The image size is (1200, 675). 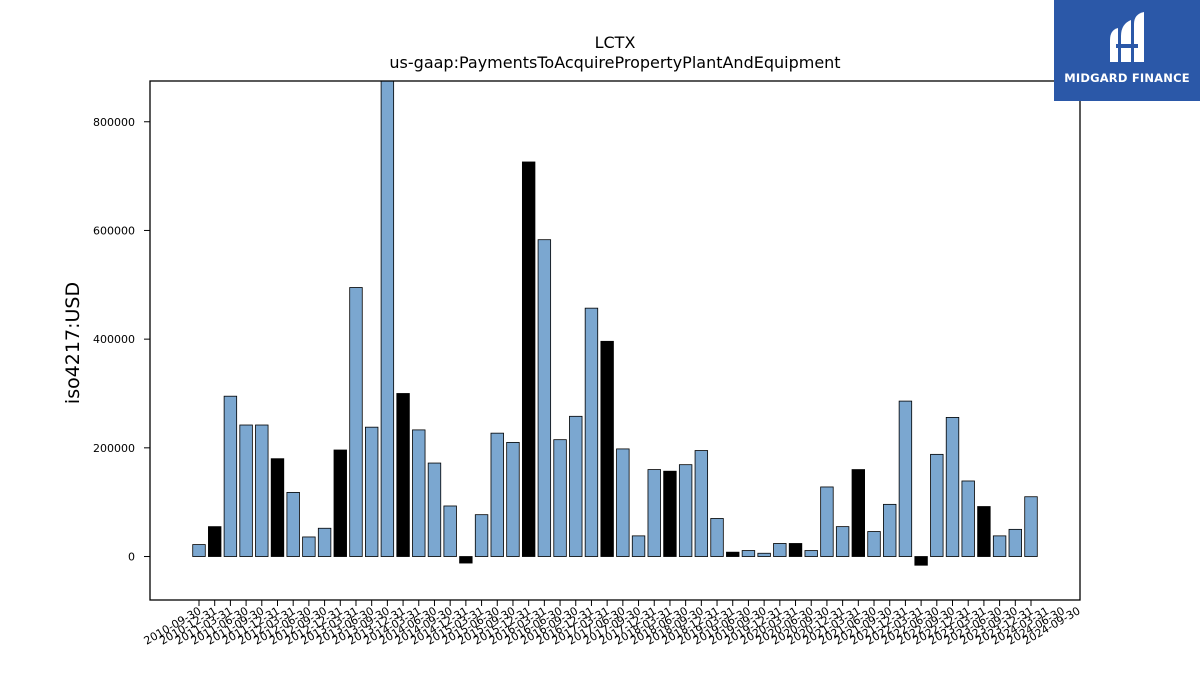 What do you see at coordinates (615, 42) in the screenshot?
I see `chart-title: LCTX` at bounding box center [615, 42].